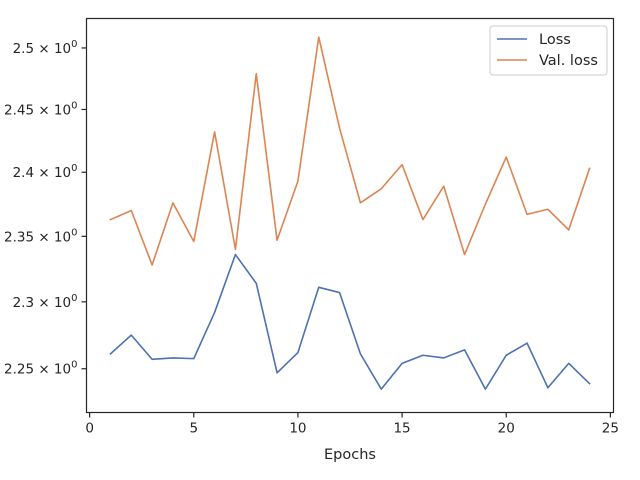 Image resolution: width=640 pixels, height=480 pixels. Describe the element at coordinates (350, 455) in the screenshot. I see `x-axis-title: Epochs` at that location.